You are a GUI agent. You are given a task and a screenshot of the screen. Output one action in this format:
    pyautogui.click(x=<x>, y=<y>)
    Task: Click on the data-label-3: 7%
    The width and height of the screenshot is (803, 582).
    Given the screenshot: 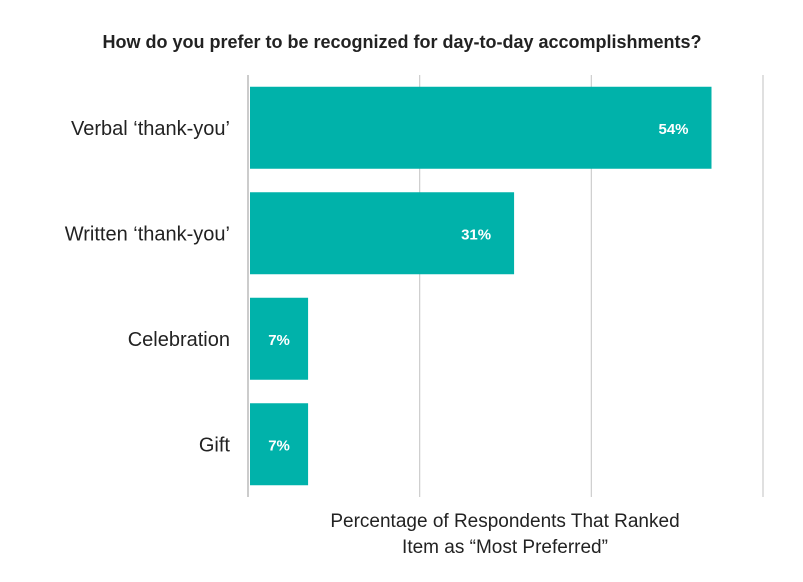 What is the action you would take?
    pyautogui.click(x=279, y=445)
    